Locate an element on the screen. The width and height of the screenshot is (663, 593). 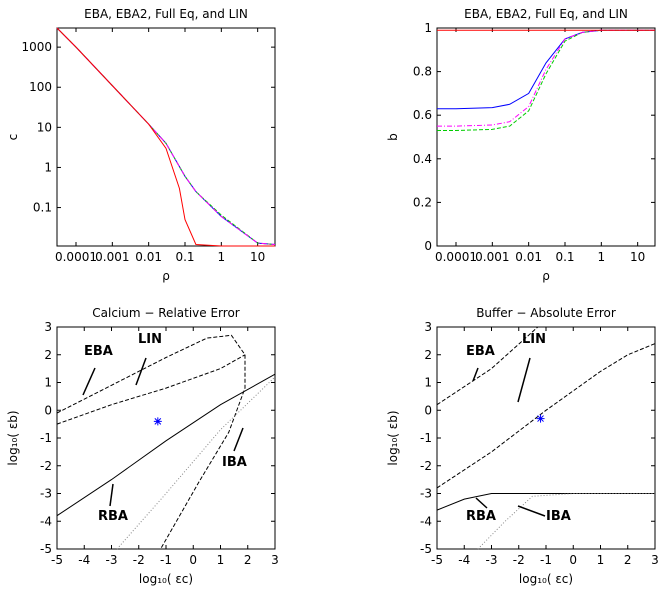
y-tick-label: 0.6 is located at coordinates (422, 115).